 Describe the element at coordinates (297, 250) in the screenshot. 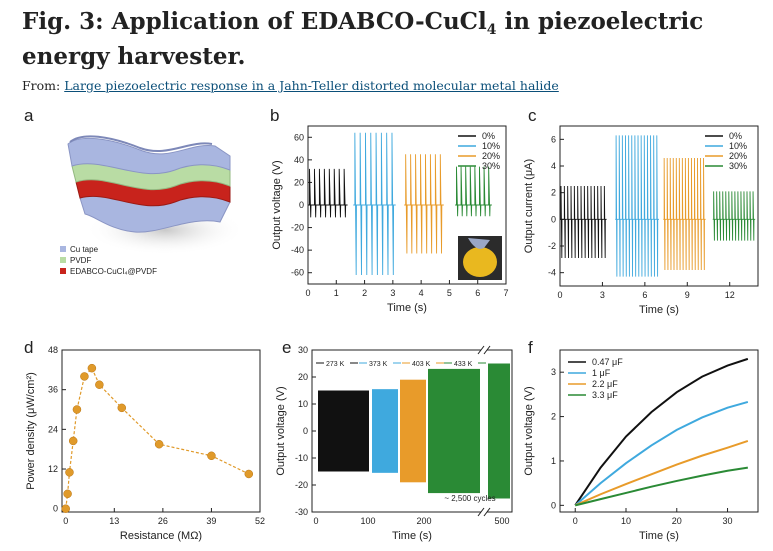

I see `y-tick-label: -40` at that location.